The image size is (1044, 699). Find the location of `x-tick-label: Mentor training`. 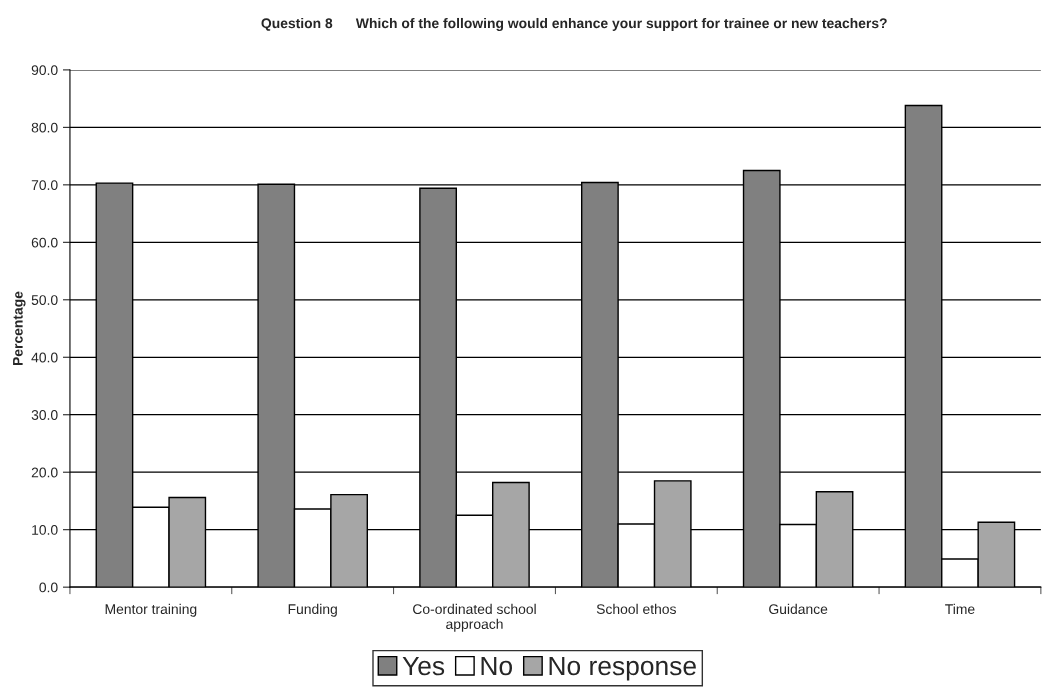

x-tick-label: Mentor training is located at coordinates (151, 610).